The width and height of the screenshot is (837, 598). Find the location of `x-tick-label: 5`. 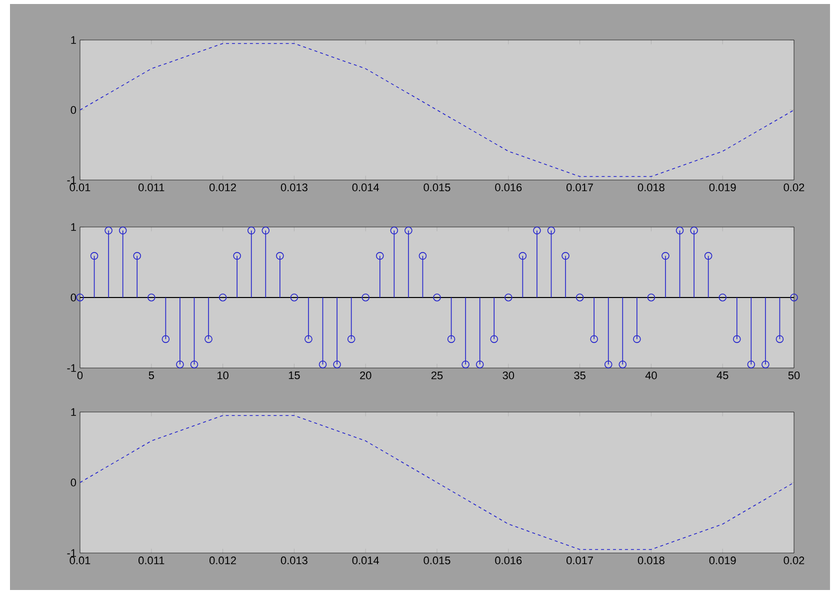

x-tick-label: 5 is located at coordinates (151, 376).